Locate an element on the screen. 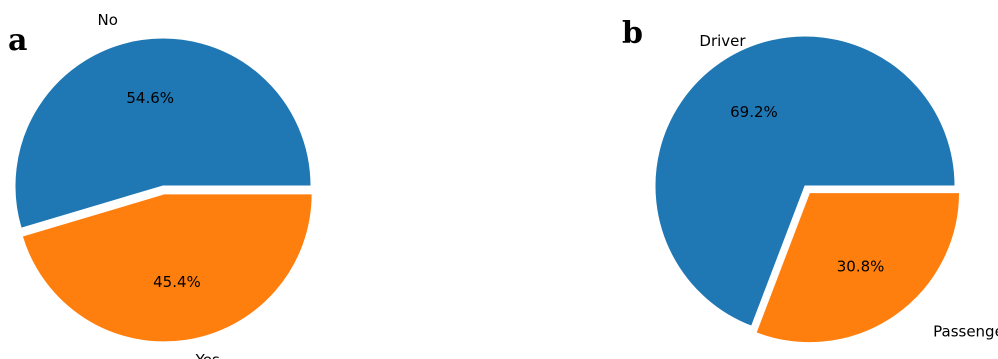  slice-percent-no: 54.6% is located at coordinates (150, 98).